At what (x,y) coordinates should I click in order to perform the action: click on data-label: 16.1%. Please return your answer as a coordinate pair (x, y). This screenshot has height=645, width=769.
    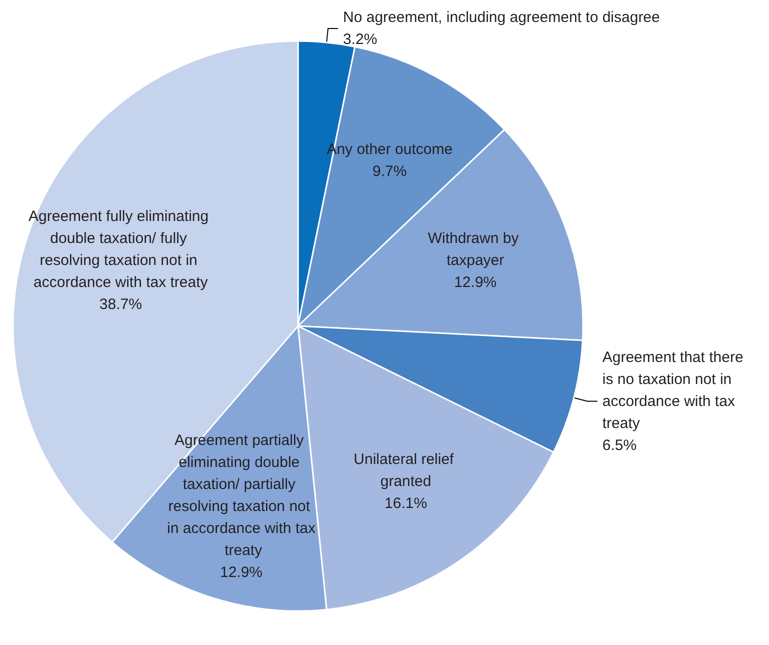
    Looking at the image, I should click on (406, 503).